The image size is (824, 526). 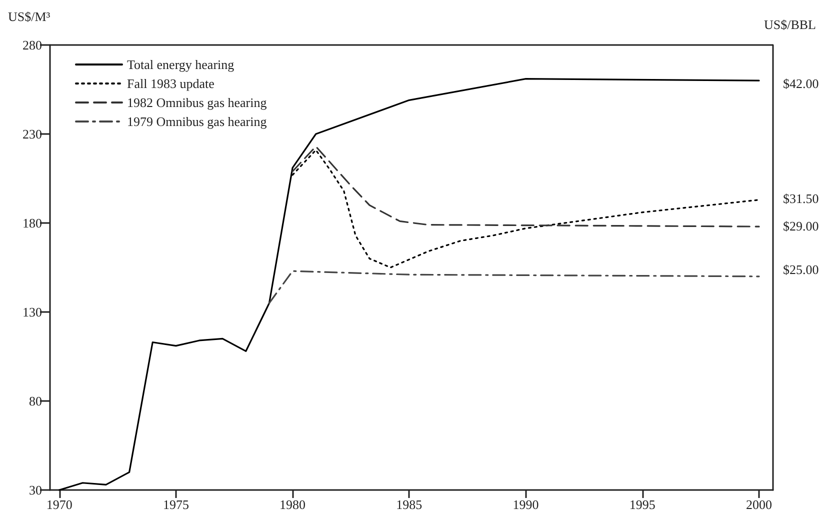 I want to click on y-axis-title: US$/M³, so click(x=29, y=16).